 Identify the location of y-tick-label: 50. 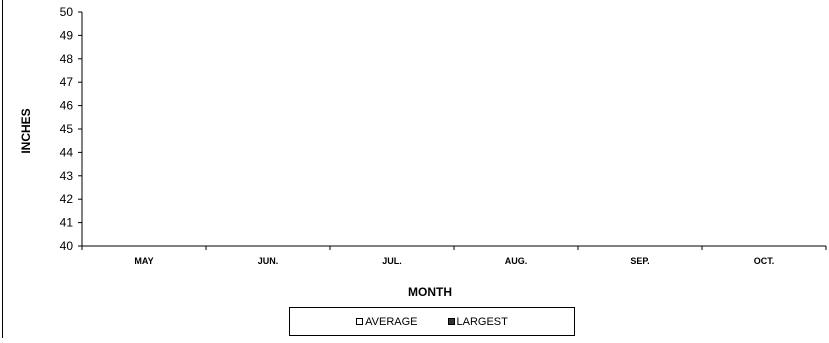
(67, 12).